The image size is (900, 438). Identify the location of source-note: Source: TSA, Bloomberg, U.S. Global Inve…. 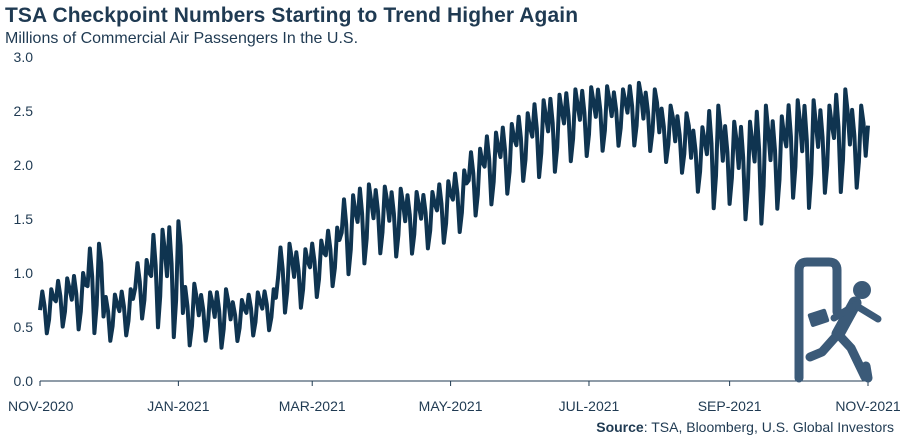
(745, 427).